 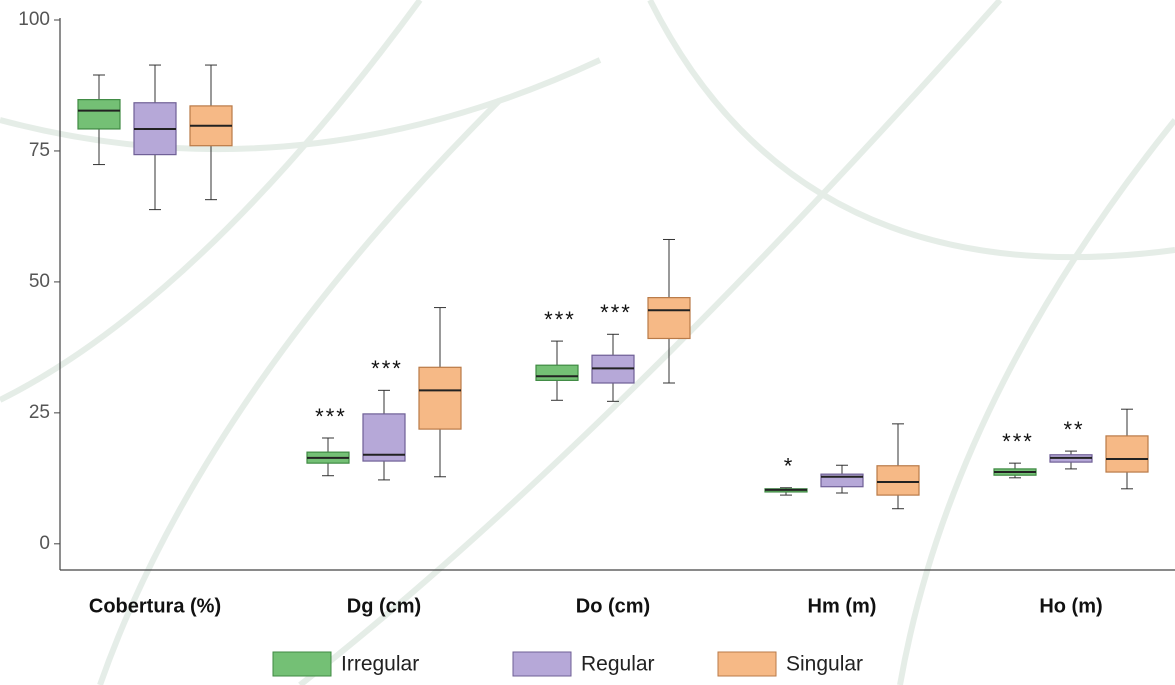 What do you see at coordinates (1070, 606) in the screenshot?
I see `x-tick-label: Ho (m)` at bounding box center [1070, 606].